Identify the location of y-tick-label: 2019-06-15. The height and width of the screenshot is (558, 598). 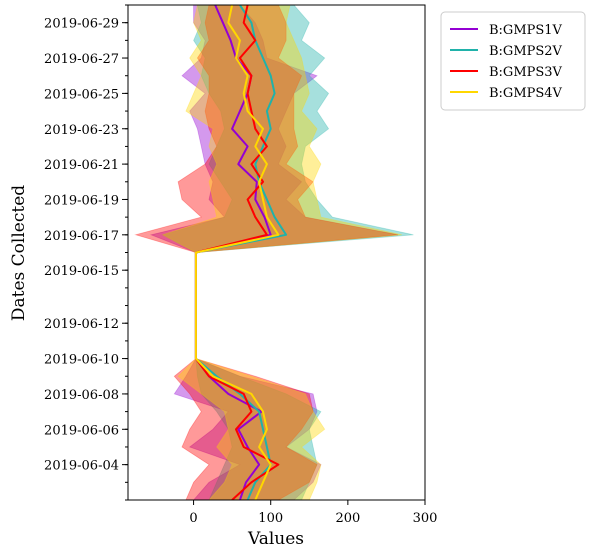
(81, 271).